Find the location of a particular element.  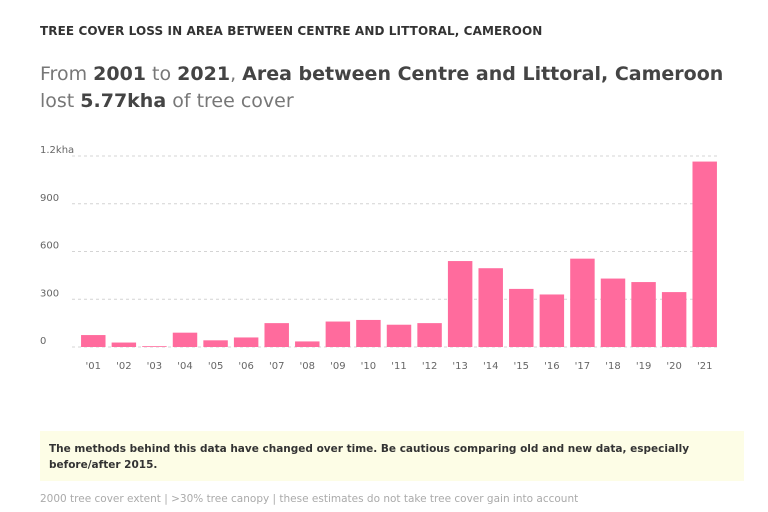

x-tick-label: '10 is located at coordinates (368, 366).